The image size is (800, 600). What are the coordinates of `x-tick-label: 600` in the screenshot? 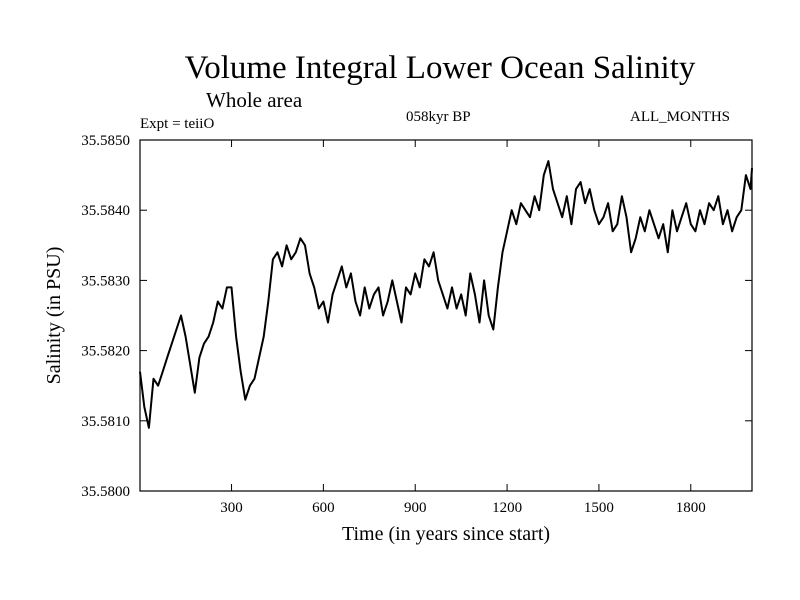 It's located at (323, 508).